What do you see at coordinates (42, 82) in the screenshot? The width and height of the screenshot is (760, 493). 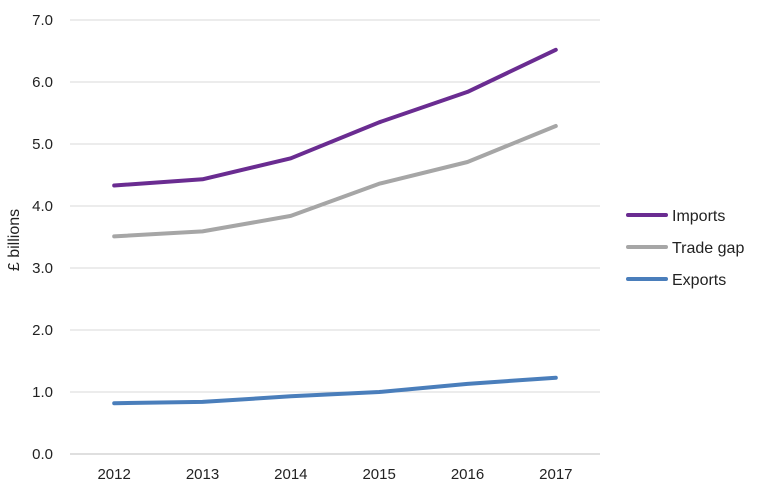 I see `y-tick-label: 6.0` at bounding box center [42, 82].